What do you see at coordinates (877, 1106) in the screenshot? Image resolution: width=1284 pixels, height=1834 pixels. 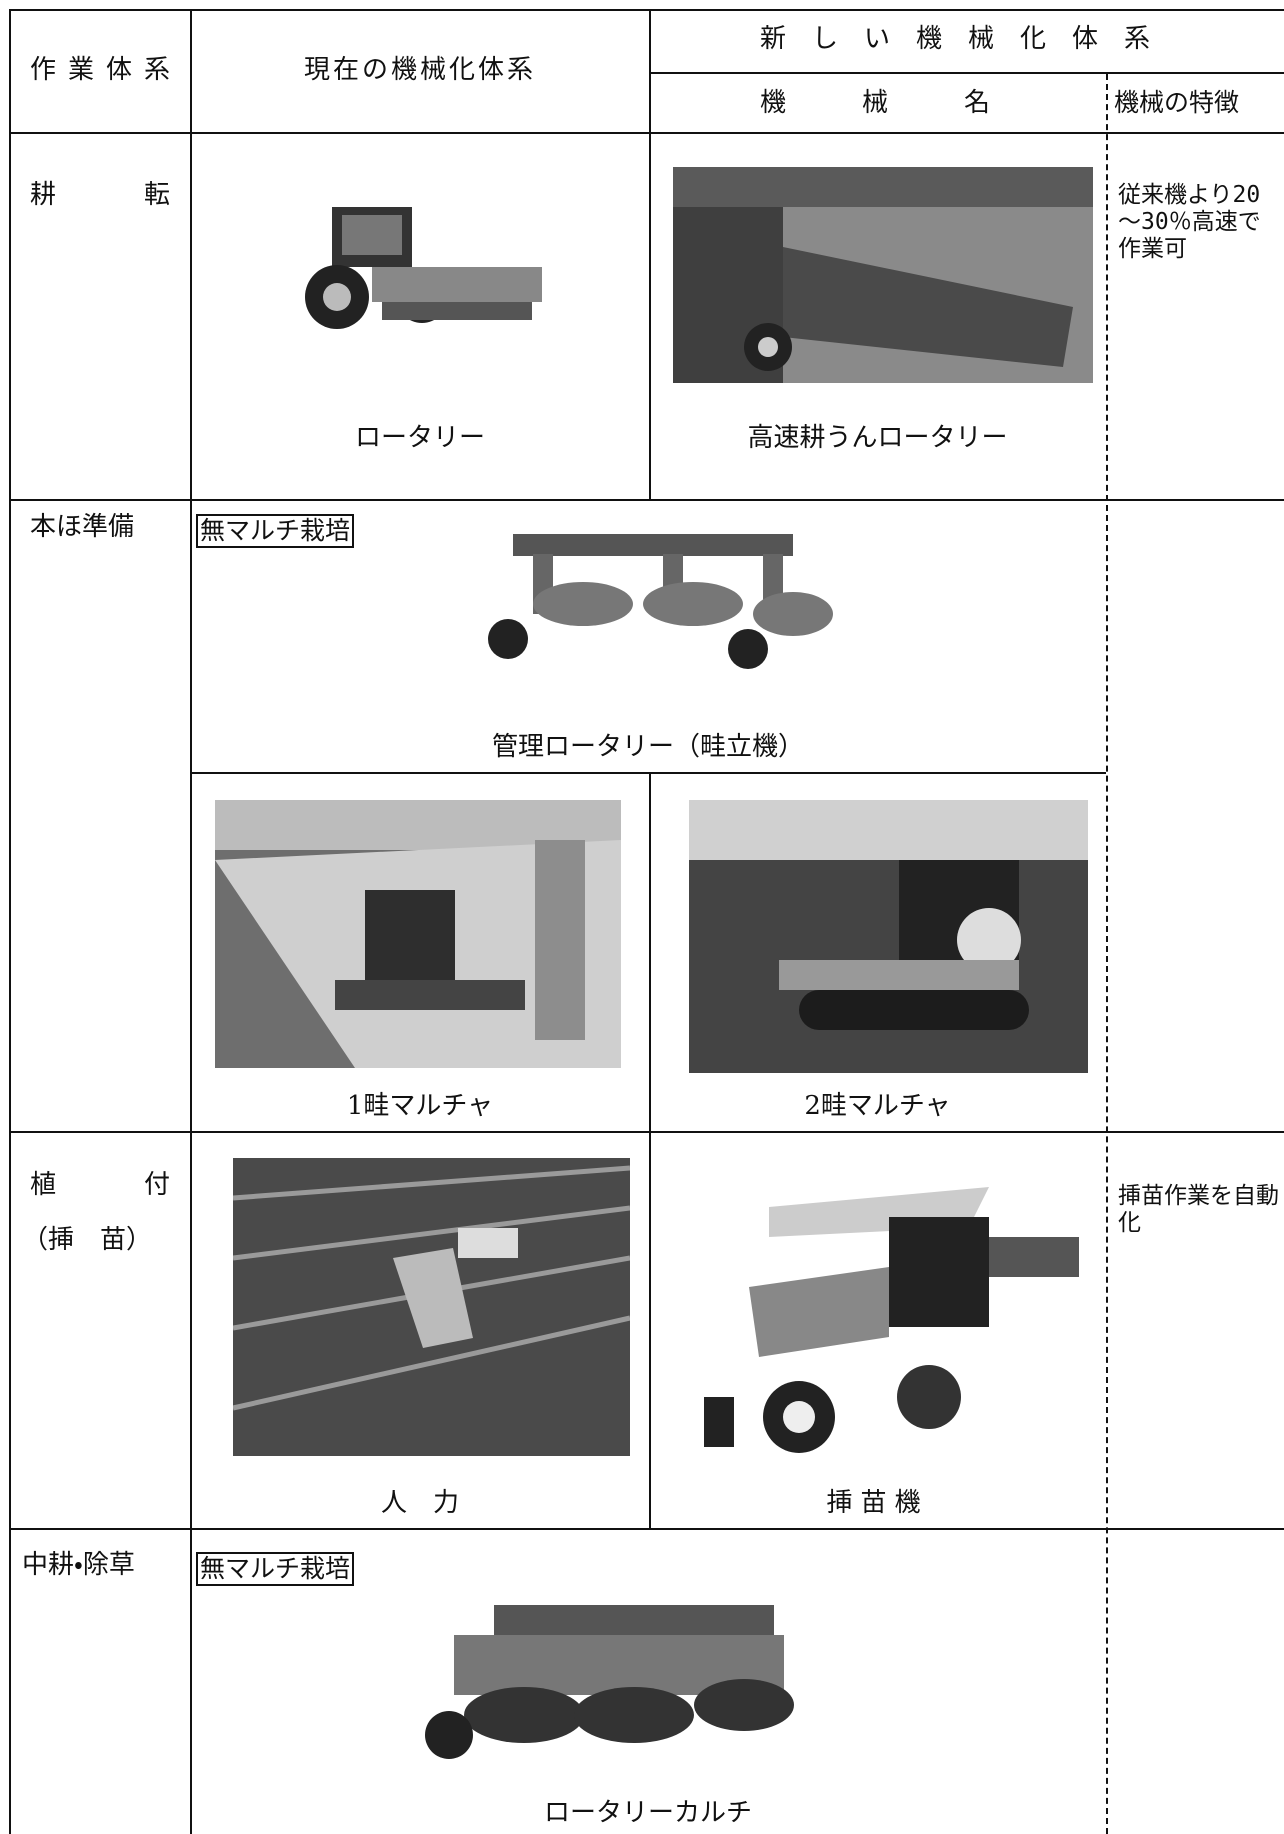 I see `caption: 2畦マルチャ` at bounding box center [877, 1106].